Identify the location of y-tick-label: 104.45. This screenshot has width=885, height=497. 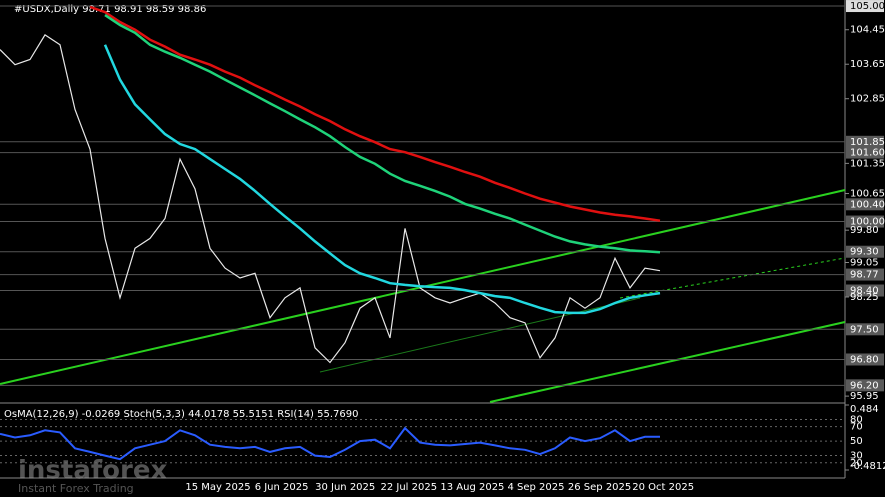
(867, 30).